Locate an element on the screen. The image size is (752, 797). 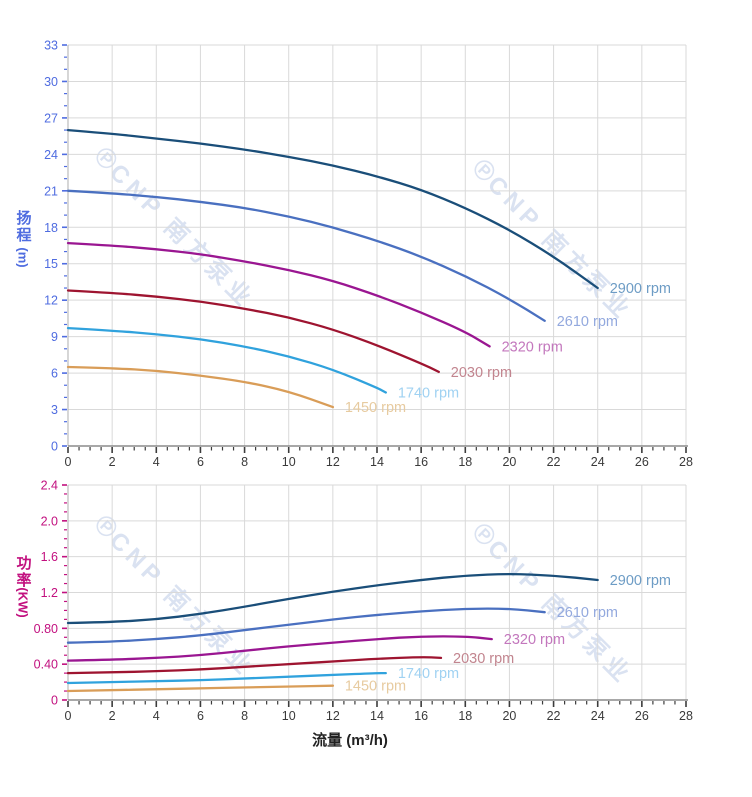
power-axis-unit: (KW) is located at coordinates (23, 602).